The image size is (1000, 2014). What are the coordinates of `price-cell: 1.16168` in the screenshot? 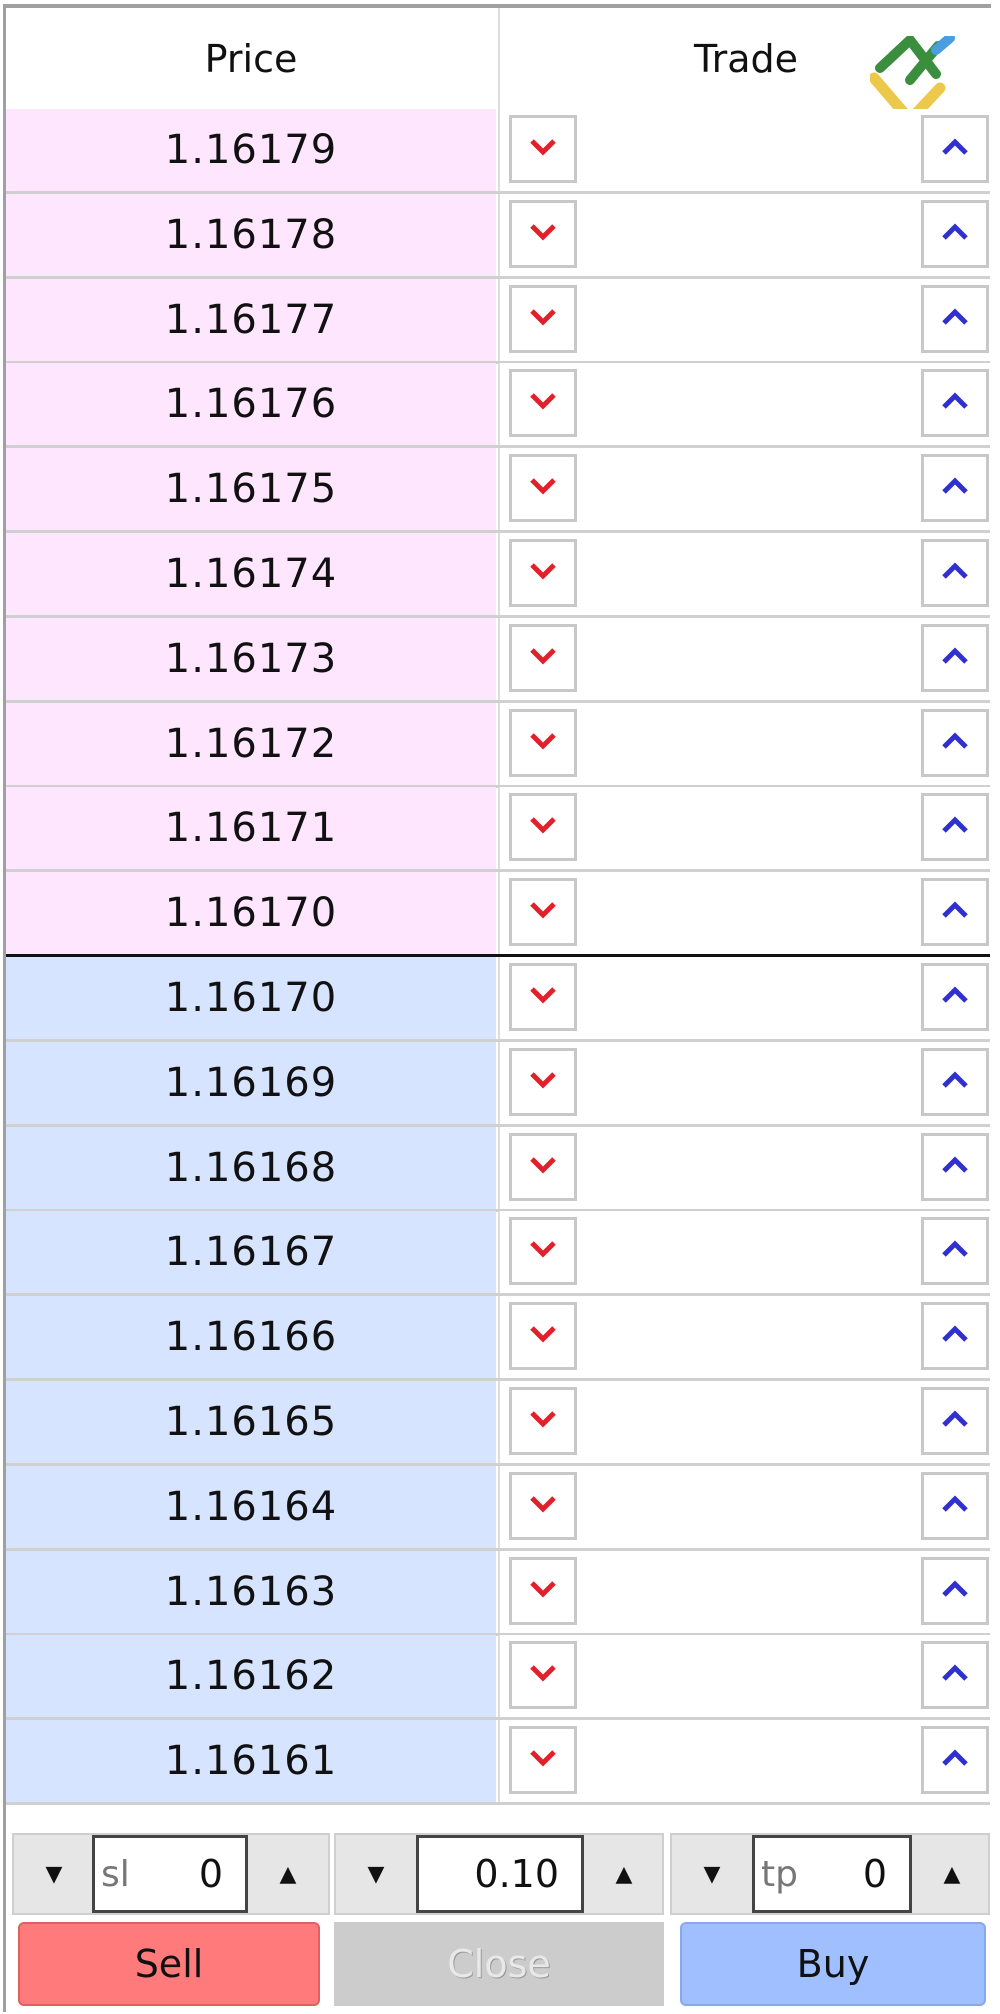 It's located at (251, 1167).